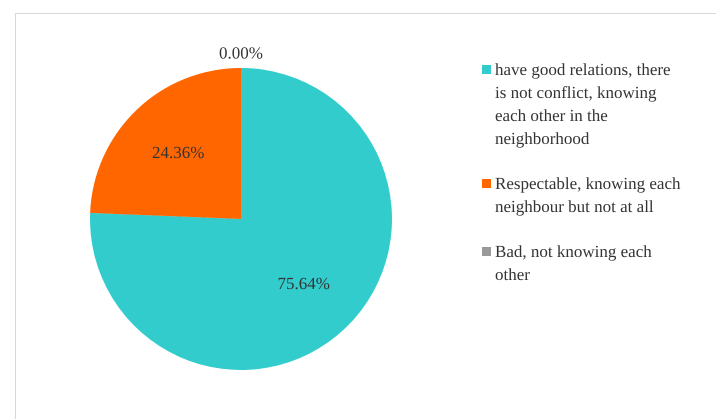 The height and width of the screenshot is (419, 716). Describe the element at coordinates (178, 152) in the screenshot. I see `data-label: 24.36%` at that location.